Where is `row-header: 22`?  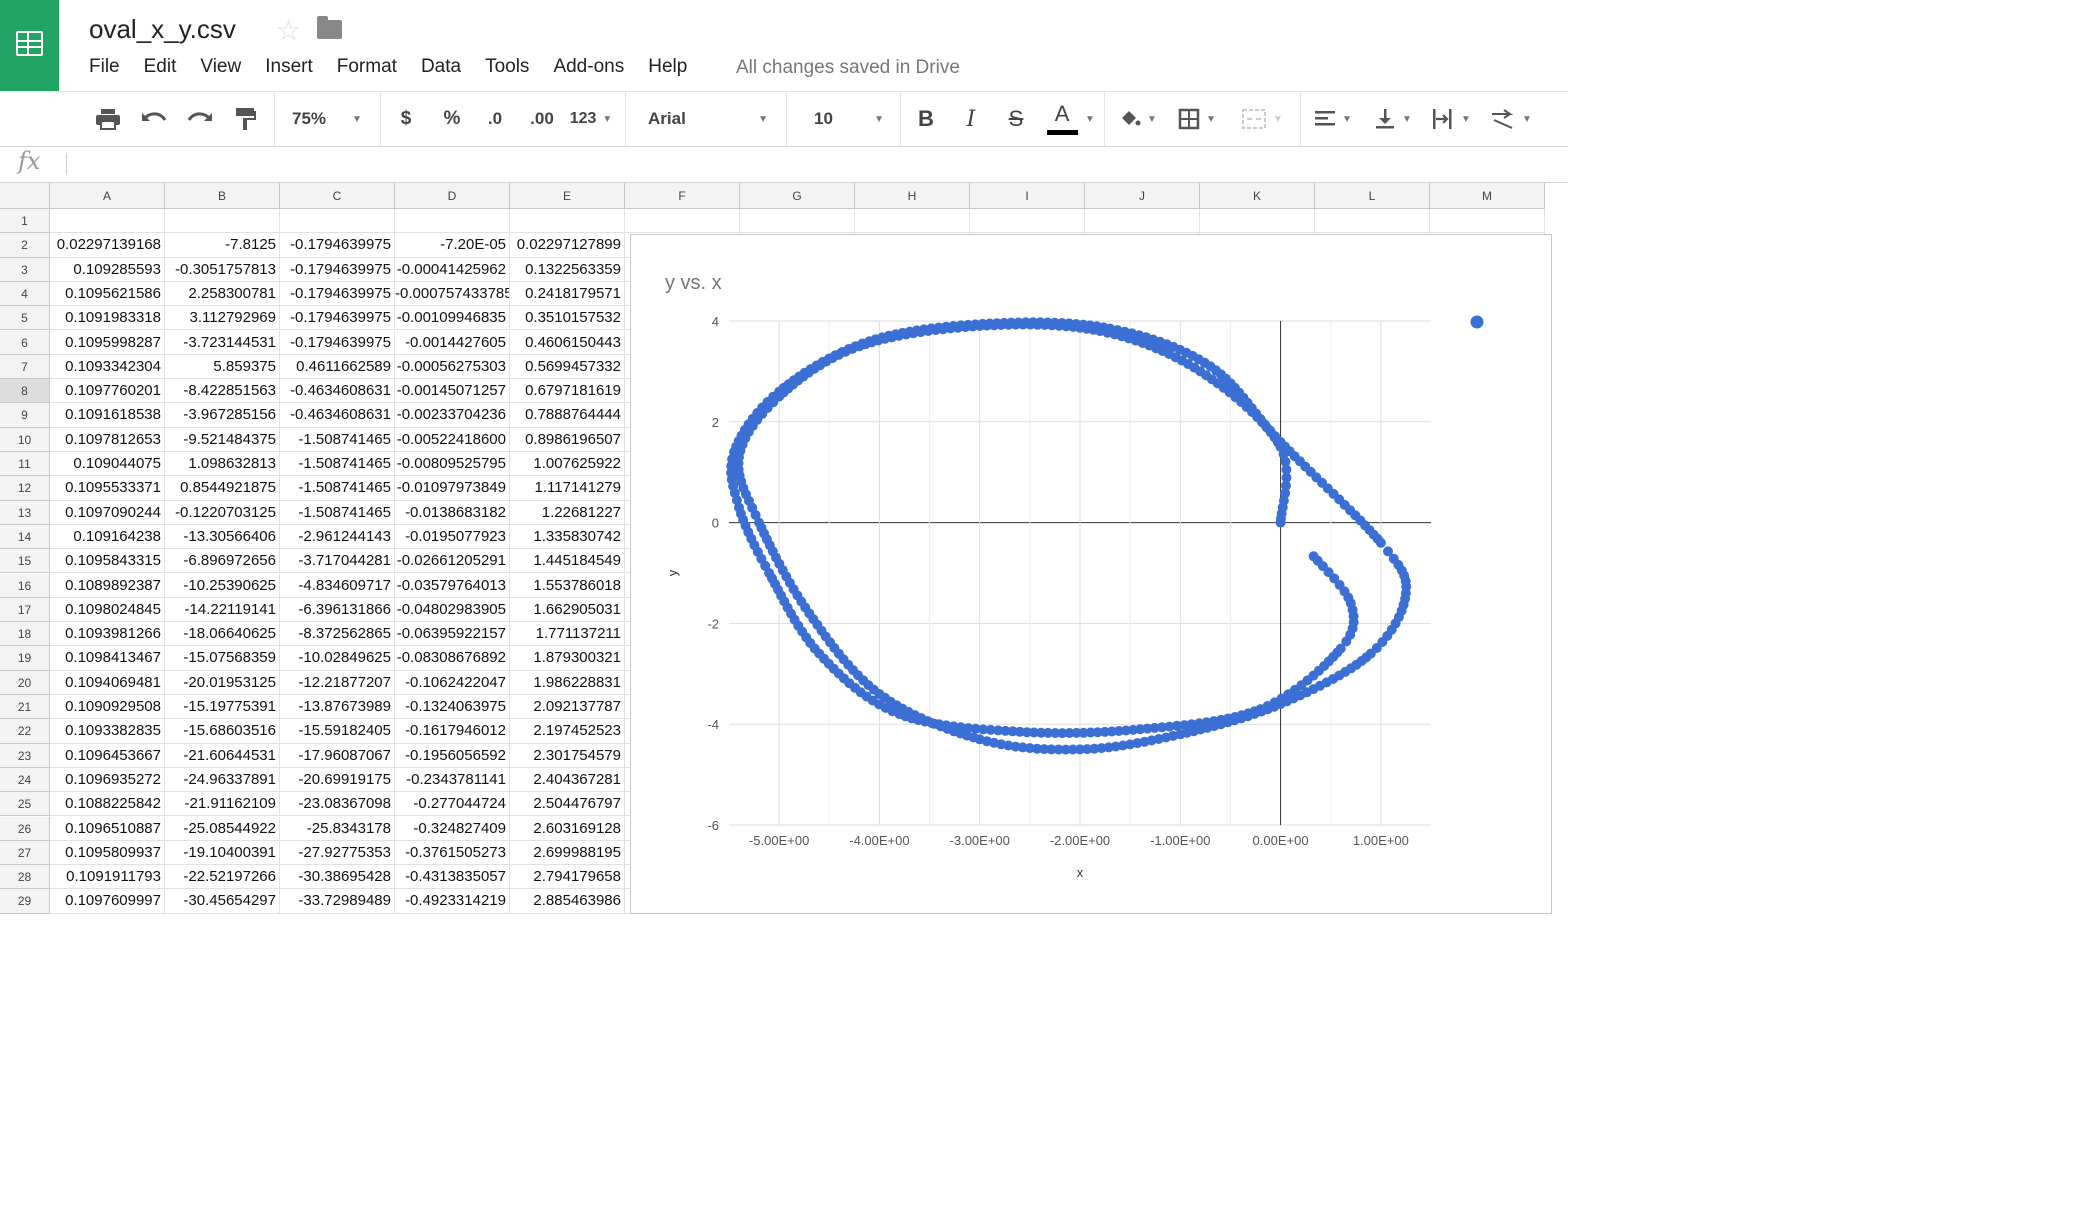
row-header: 22 is located at coordinates (25, 731).